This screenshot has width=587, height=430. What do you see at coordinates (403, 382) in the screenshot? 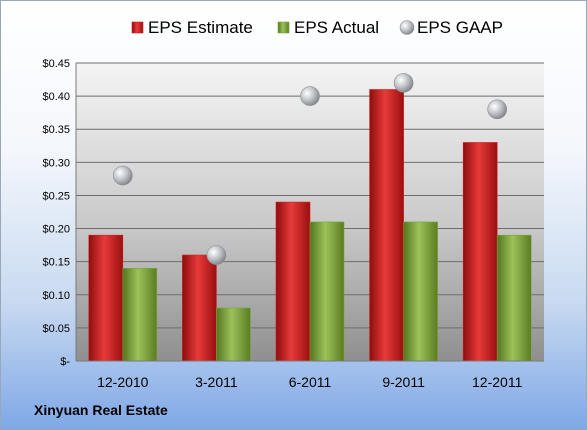
I see `x-tick-label: 9-2011` at bounding box center [403, 382].